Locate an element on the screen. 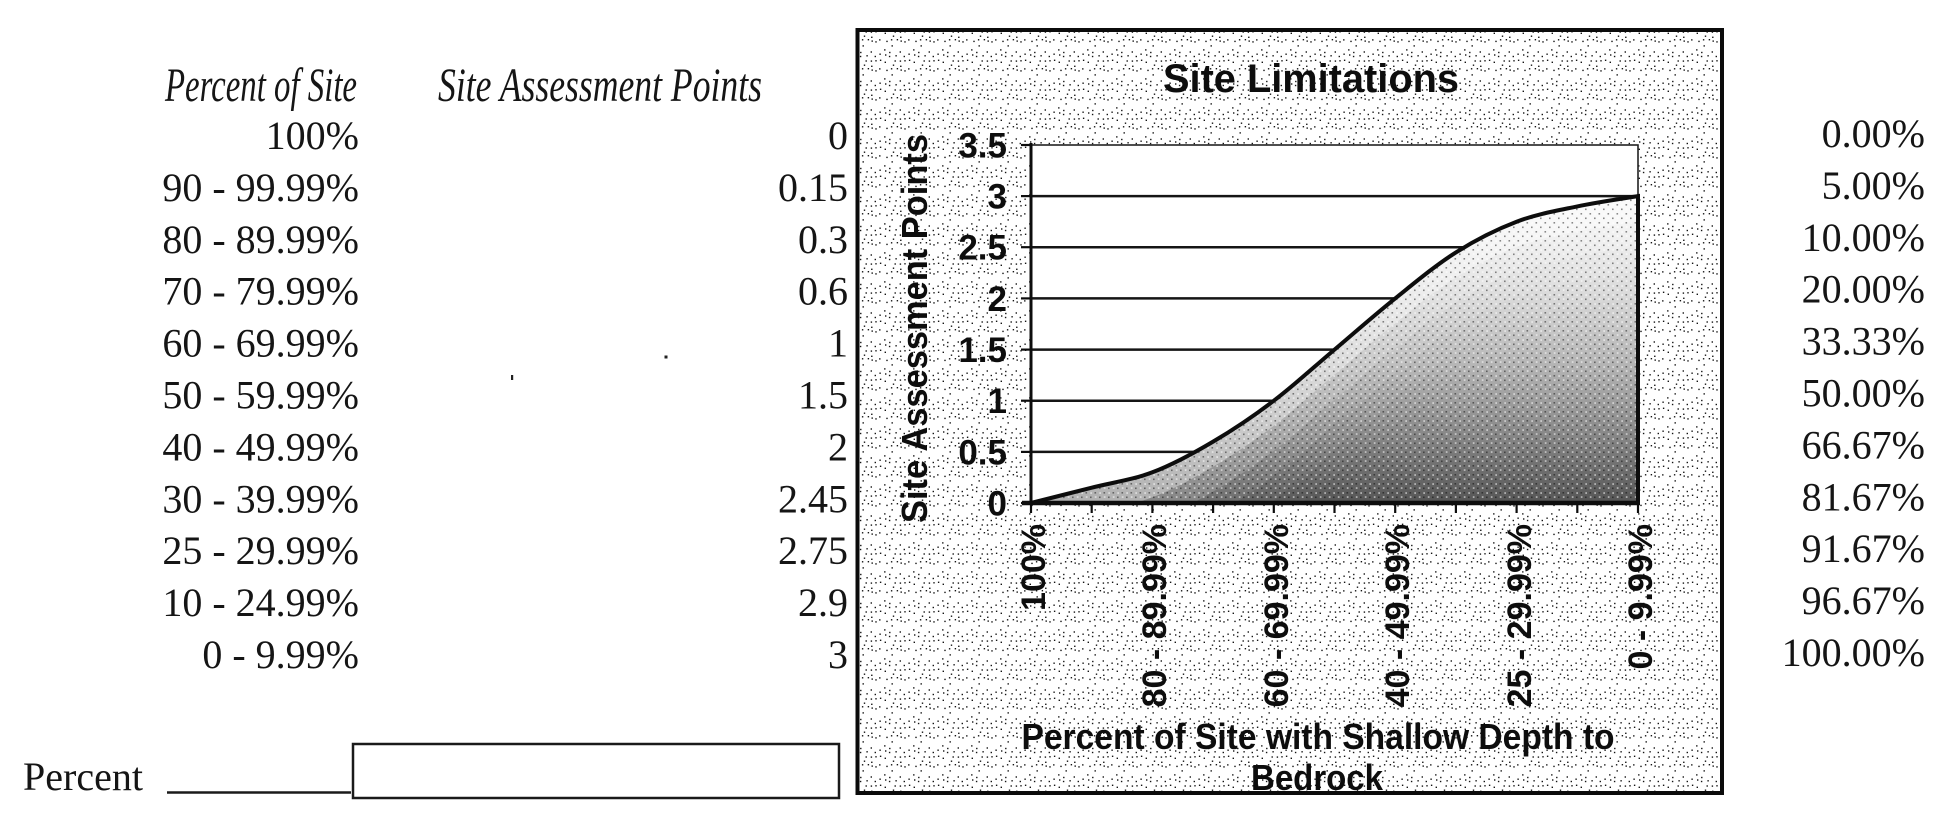 The width and height of the screenshot is (1945, 821). svg-text: 2.9 is located at coordinates (823, 602).